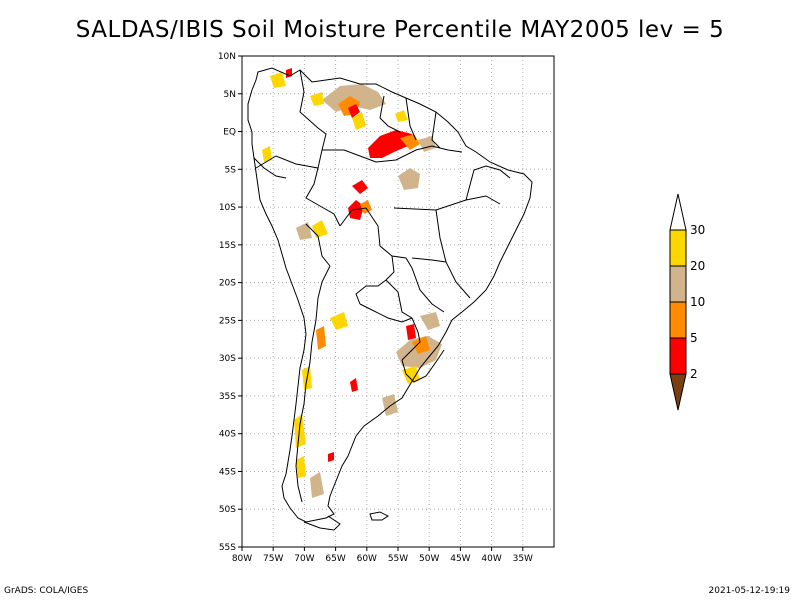 Image resolution: width=800 pixels, height=600 pixels. Describe the element at coordinates (270, 168) in the screenshot. I see `border-ecuador-peru` at that location.